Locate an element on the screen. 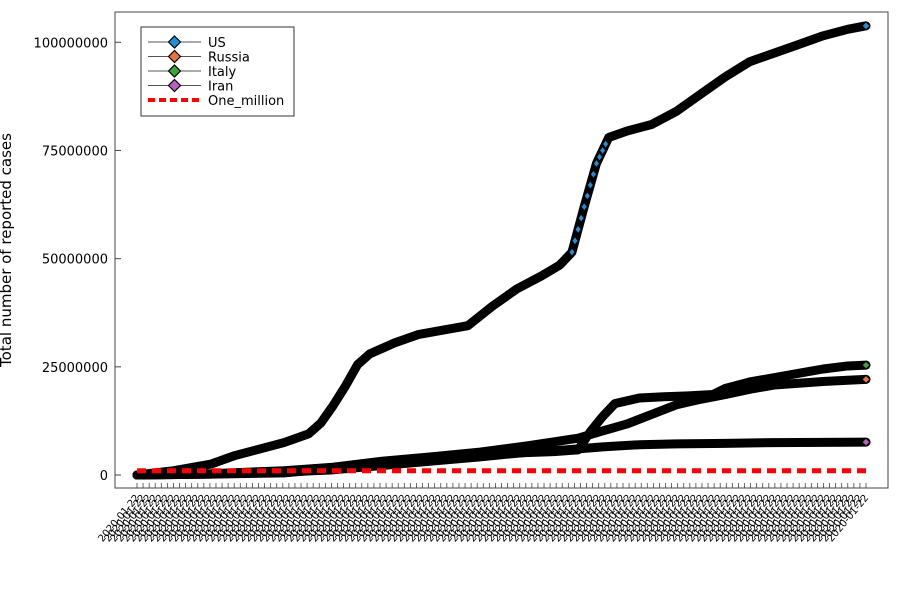  y-axis: 0 25000000 50000000 75000000 100000000 is located at coordinates (77, 260).